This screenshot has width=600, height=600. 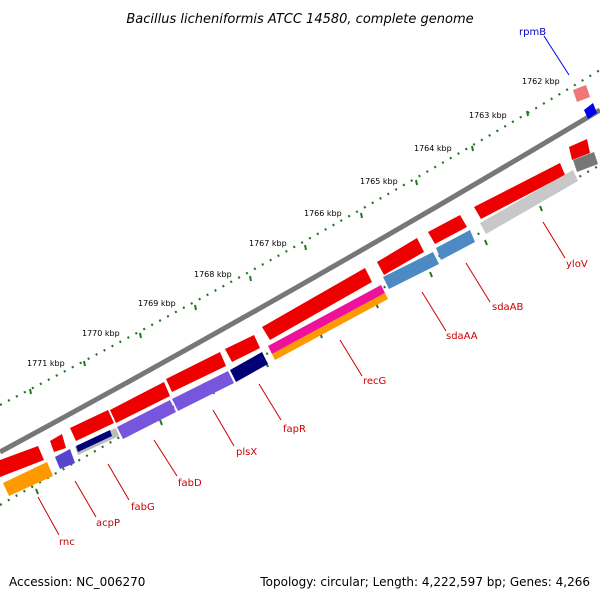 What do you see at coordinates (379, 181) in the screenshot?
I see `tick-label-1765: 1765 kbp` at bounding box center [379, 181].